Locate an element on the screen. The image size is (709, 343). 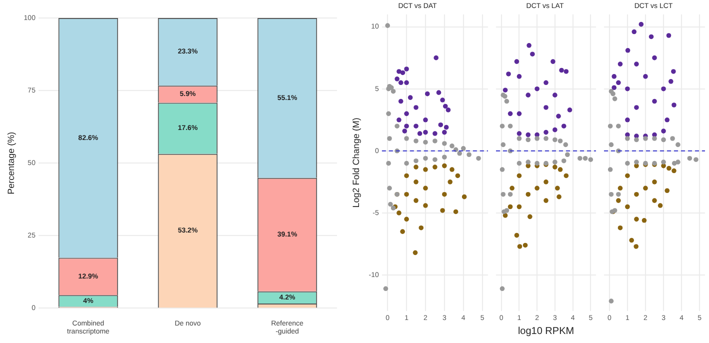
y-axis-title: Log2 Fold Change (M) is located at coordinates (355, 163).